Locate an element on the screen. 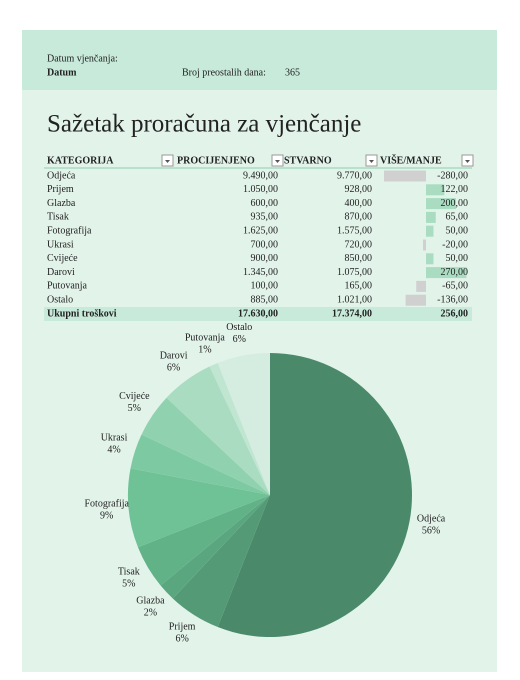 The height and width of the screenshot is (680, 520). cell: 65,00 is located at coordinates (457, 217).